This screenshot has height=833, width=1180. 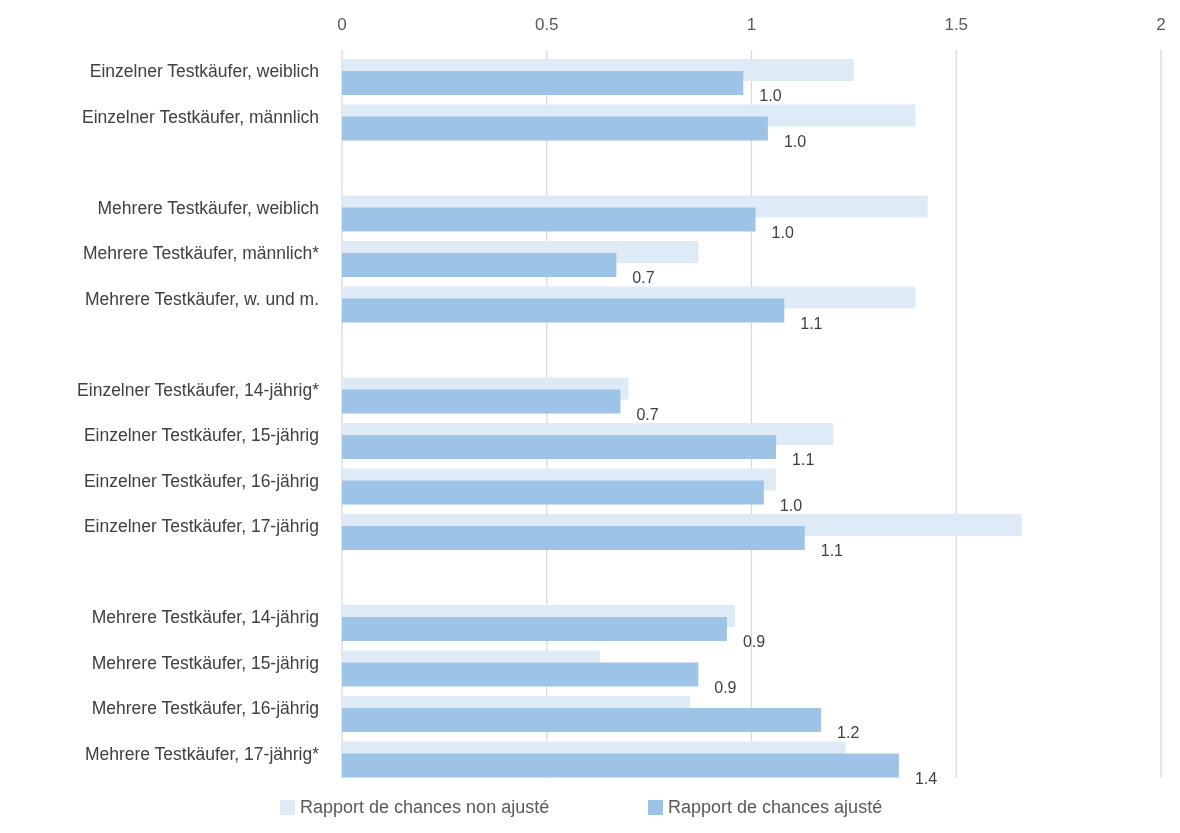 What do you see at coordinates (205, 617) in the screenshot?
I see `y-tick-label: Mehrere Testkäufer, 14-jährig` at bounding box center [205, 617].